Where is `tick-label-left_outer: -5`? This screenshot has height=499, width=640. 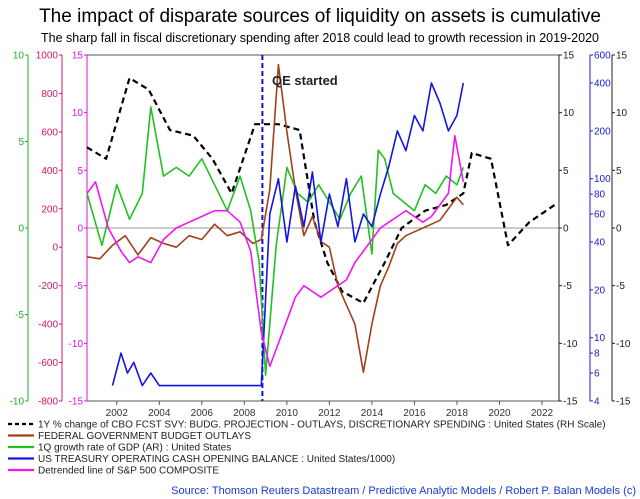
tick-label-left_outer: -5 is located at coordinates (19, 315).